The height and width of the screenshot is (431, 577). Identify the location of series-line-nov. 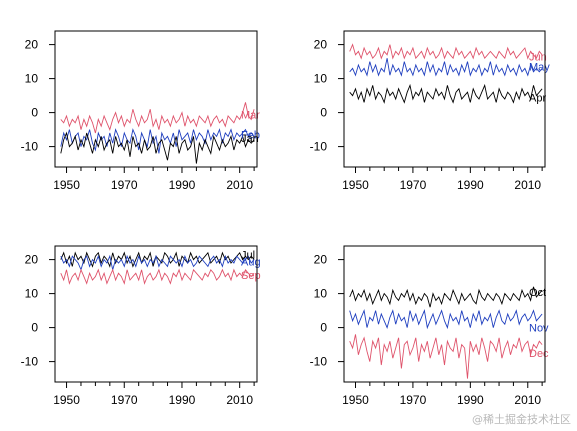
(446, 319).